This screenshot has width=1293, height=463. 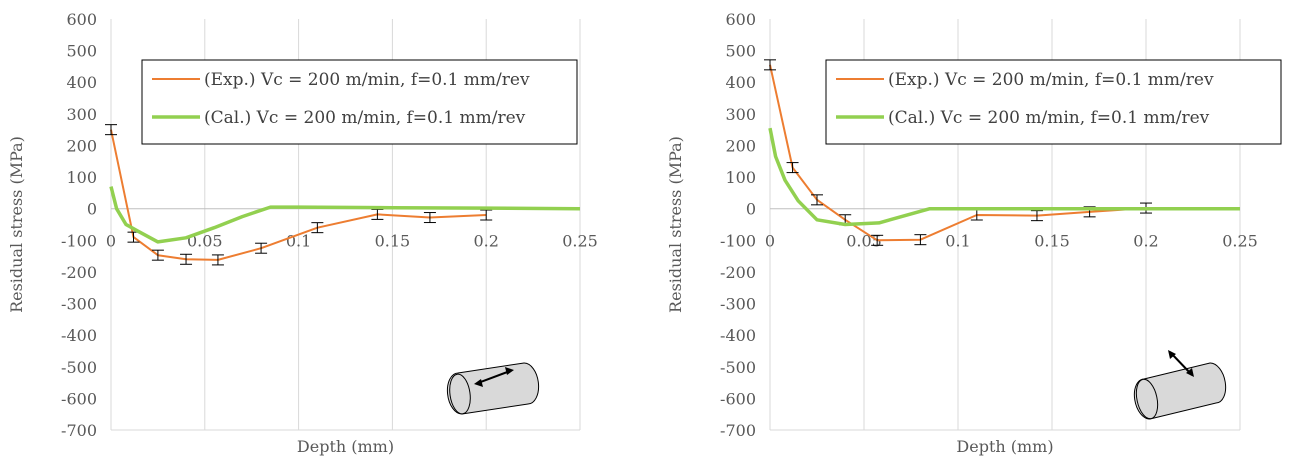 What do you see at coordinates (493, 388) in the screenshot?
I see `cylinder-axial-arrow-icon` at bounding box center [493, 388].